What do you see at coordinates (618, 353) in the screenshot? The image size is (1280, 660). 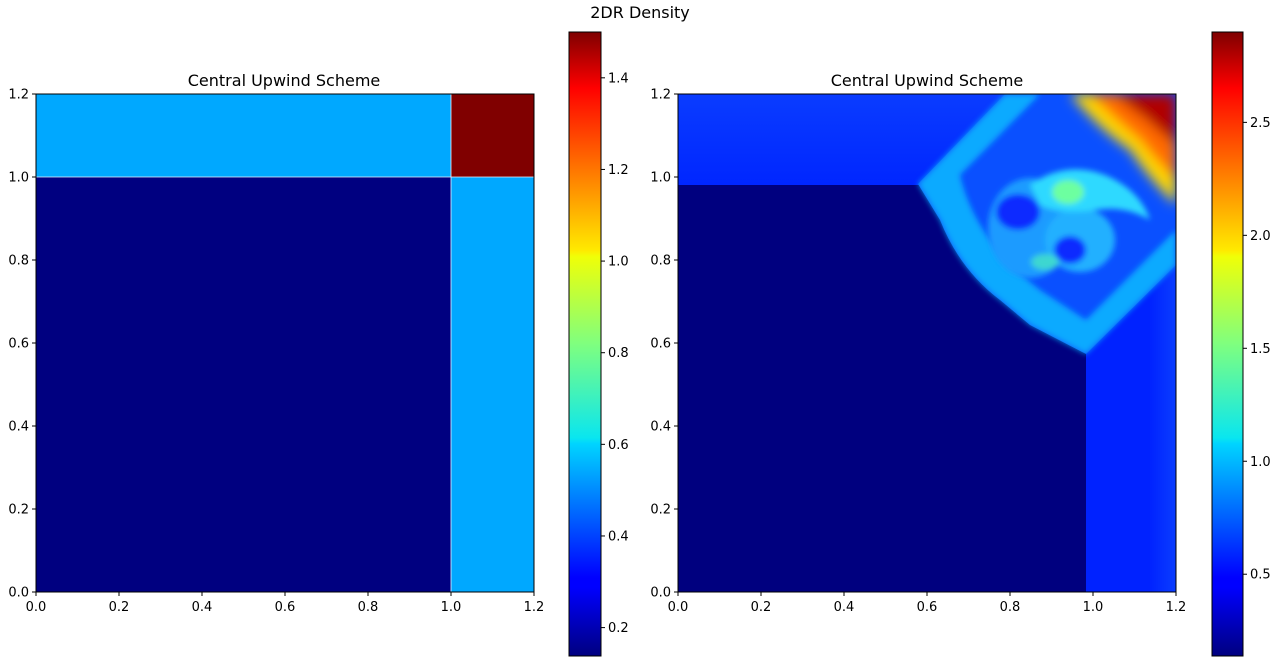 I see `left-colorbar-tick-label: 0.8` at bounding box center [618, 353].